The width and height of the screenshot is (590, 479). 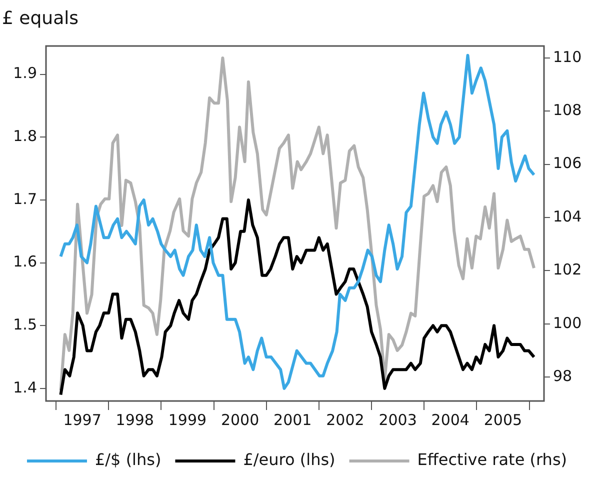 I want to click on x-tick-label: 1998, so click(x=135, y=419).